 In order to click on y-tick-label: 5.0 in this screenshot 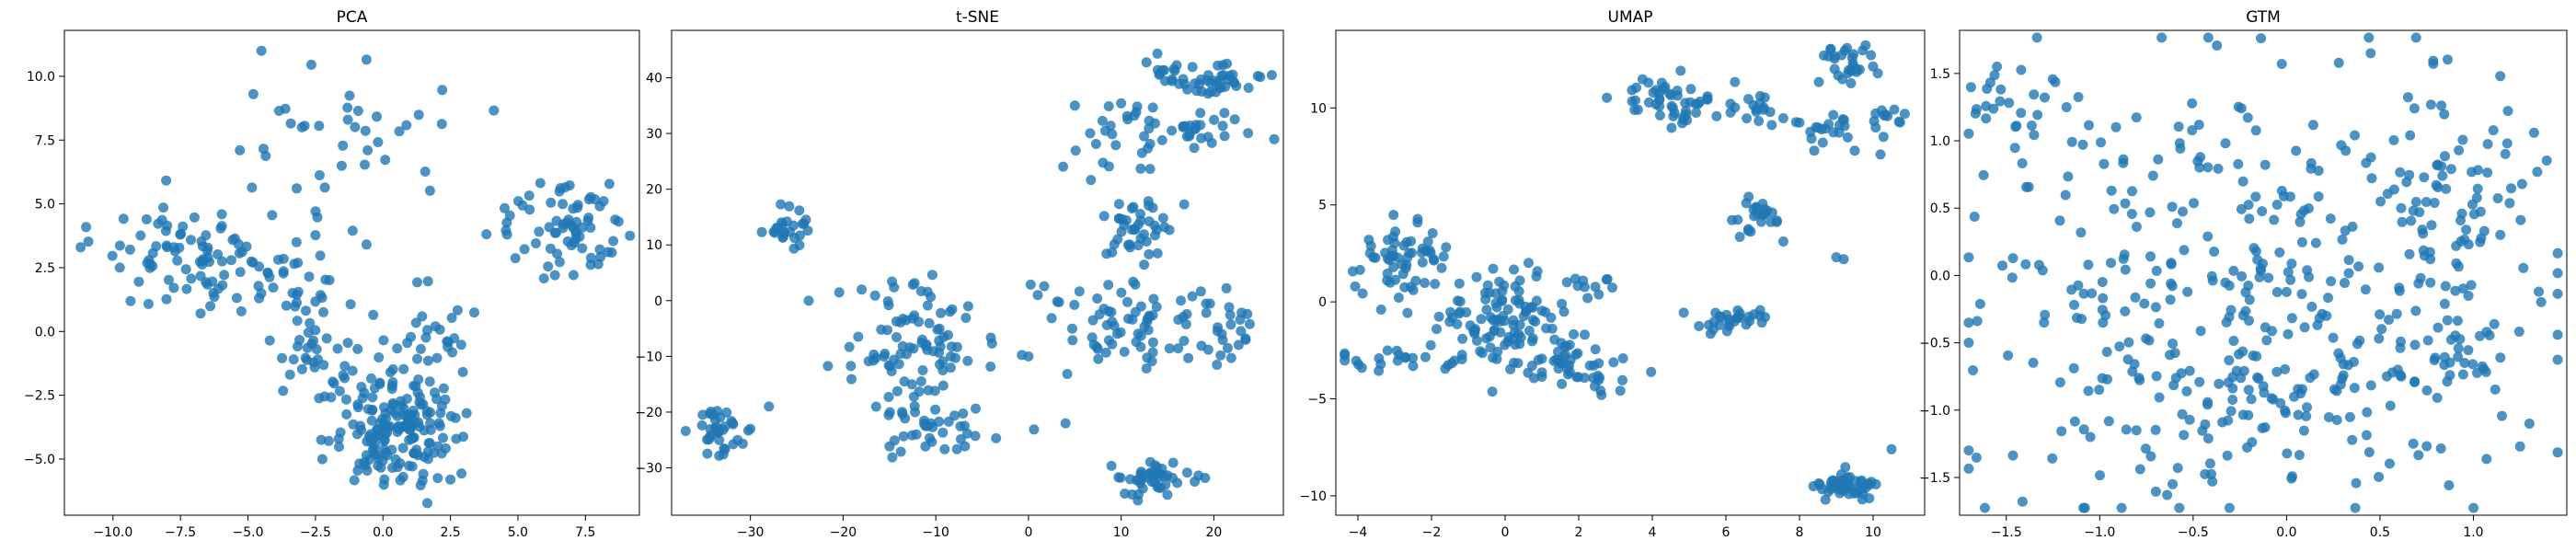, I will do `click(45, 205)`.